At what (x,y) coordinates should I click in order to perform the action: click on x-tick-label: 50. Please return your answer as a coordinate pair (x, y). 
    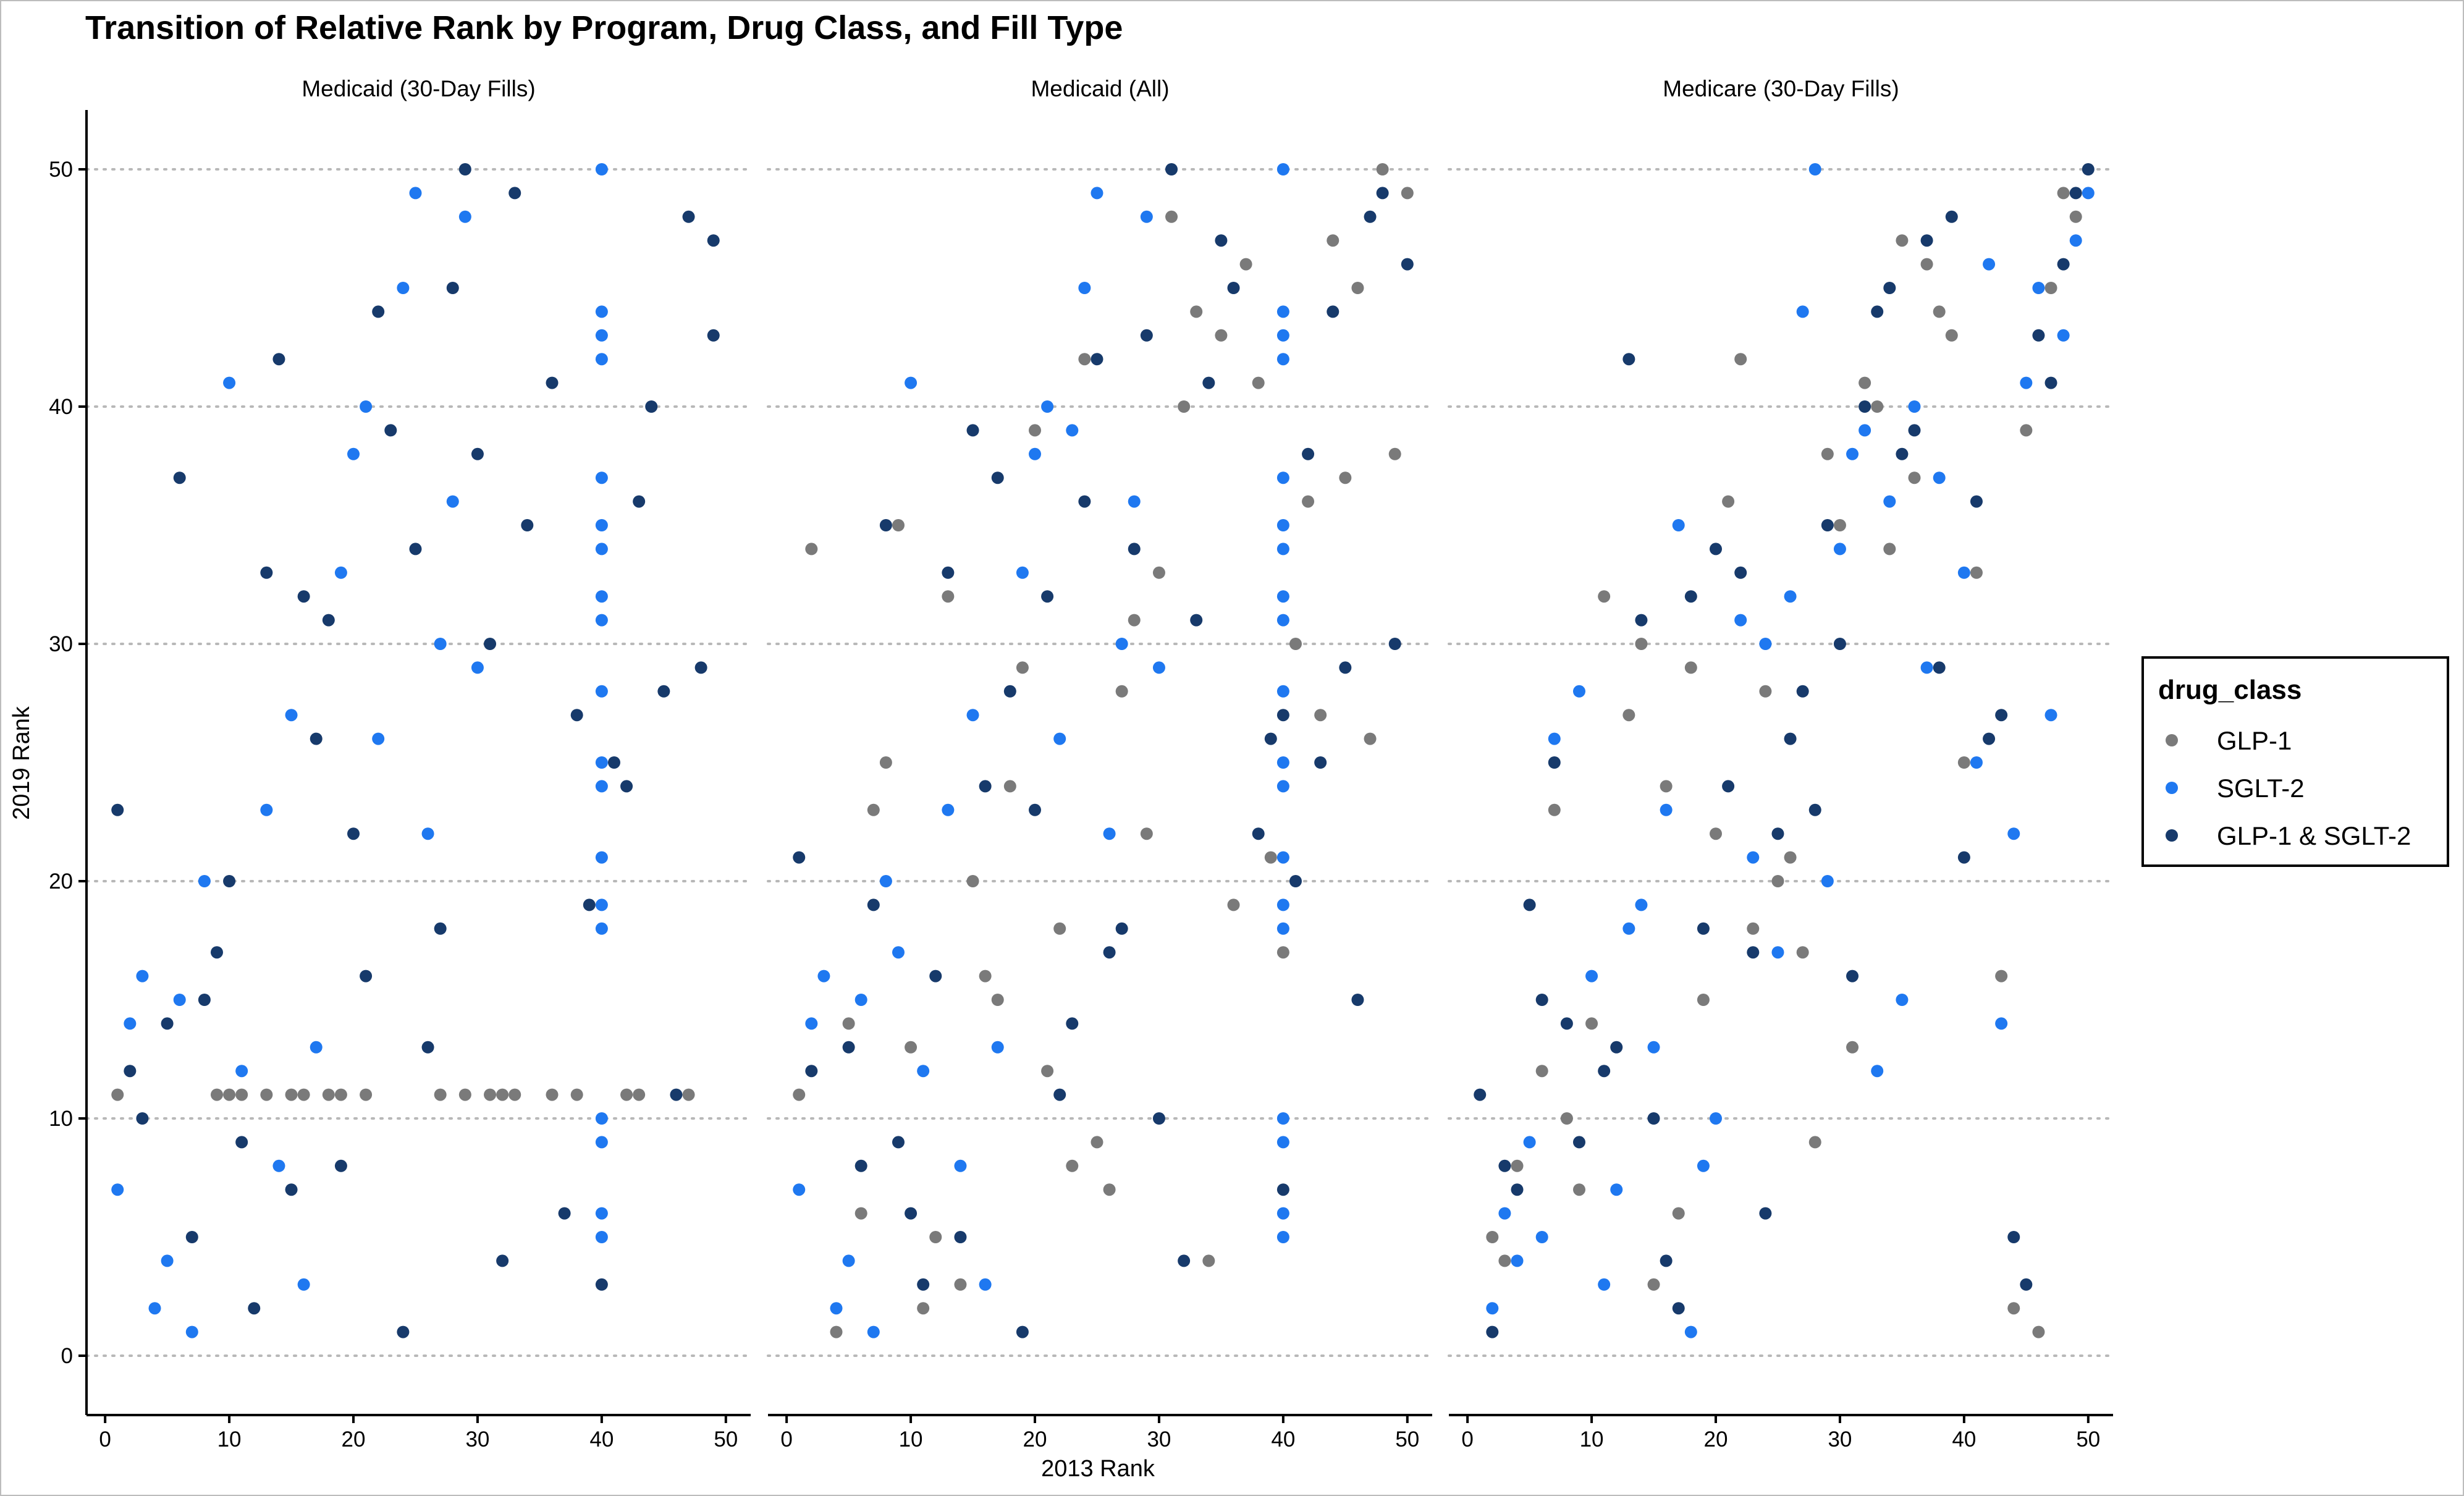
    Looking at the image, I should click on (1407, 1440).